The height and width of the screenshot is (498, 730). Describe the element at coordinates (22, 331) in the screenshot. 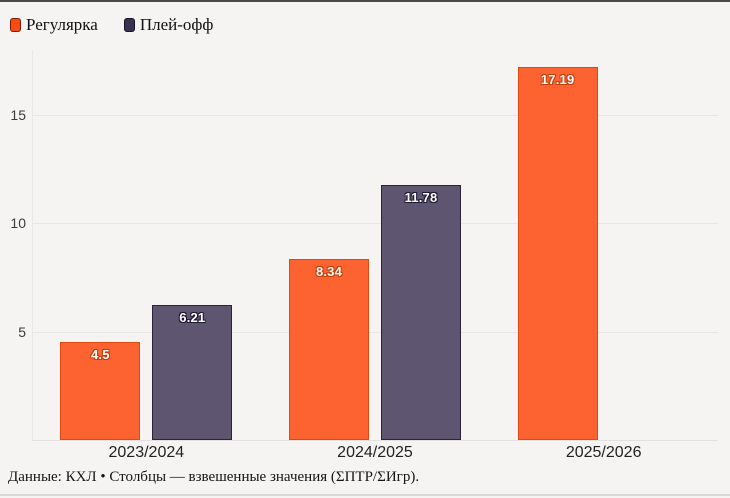

I see `y-axis-tick-label: 5` at that location.